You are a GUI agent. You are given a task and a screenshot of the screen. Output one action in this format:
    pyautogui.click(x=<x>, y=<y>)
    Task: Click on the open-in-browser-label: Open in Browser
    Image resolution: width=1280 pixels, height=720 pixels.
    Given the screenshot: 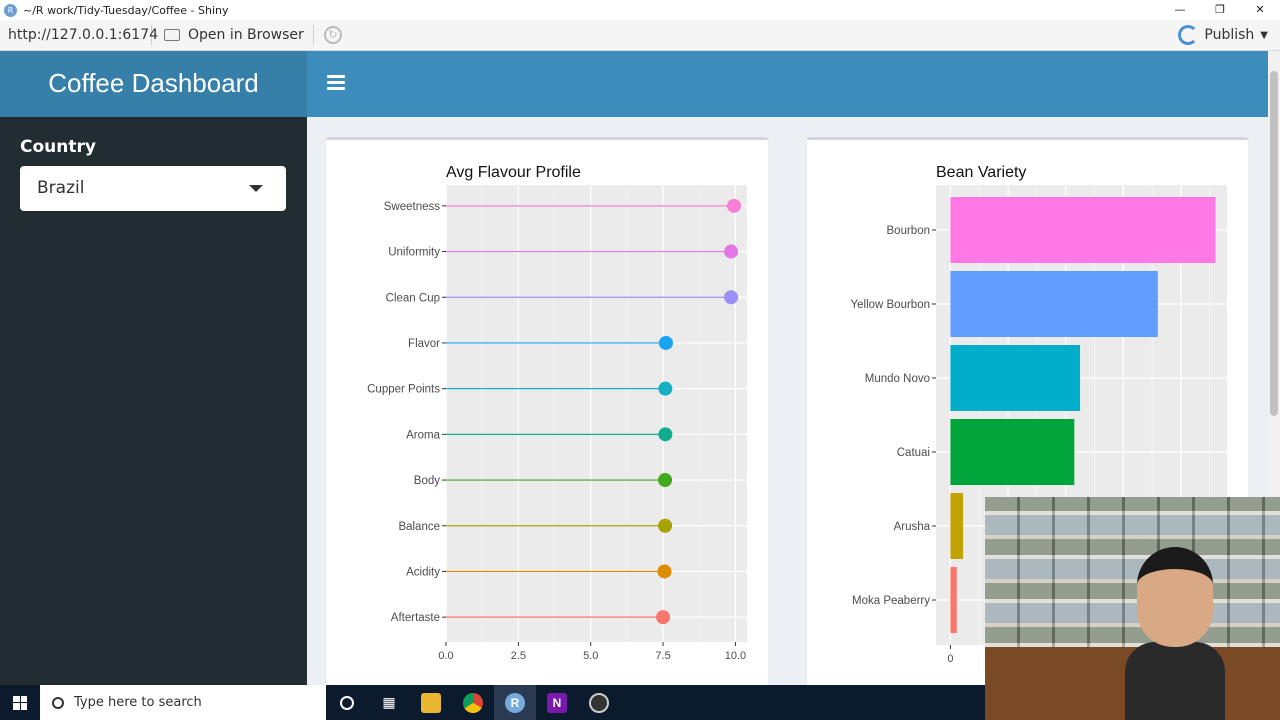 What is the action you would take?
    pyautogui.click(x=246, y=35)
    